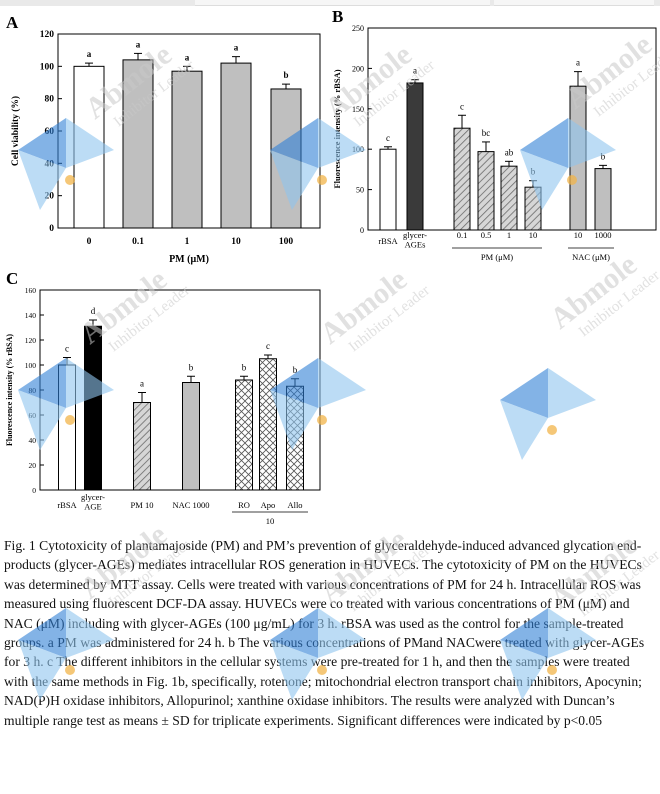  What do you see at coordinates (15, 131) in the screenshot?
I see `y-axis-label: Cell viability (%)` at bounding box center [15, 131].